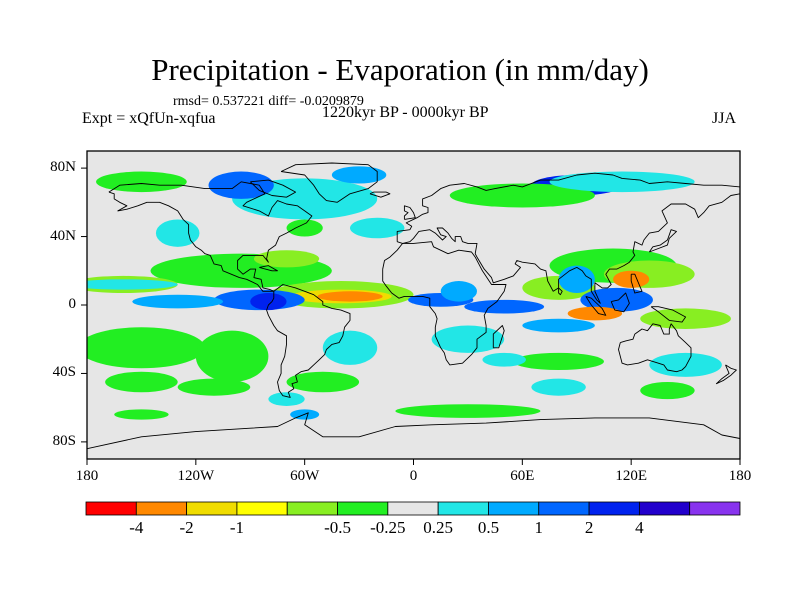 Image resolution: width=800 pixels, height=600 pixels. I want to click on lat-tick-label: 80N, so click(63, 167).